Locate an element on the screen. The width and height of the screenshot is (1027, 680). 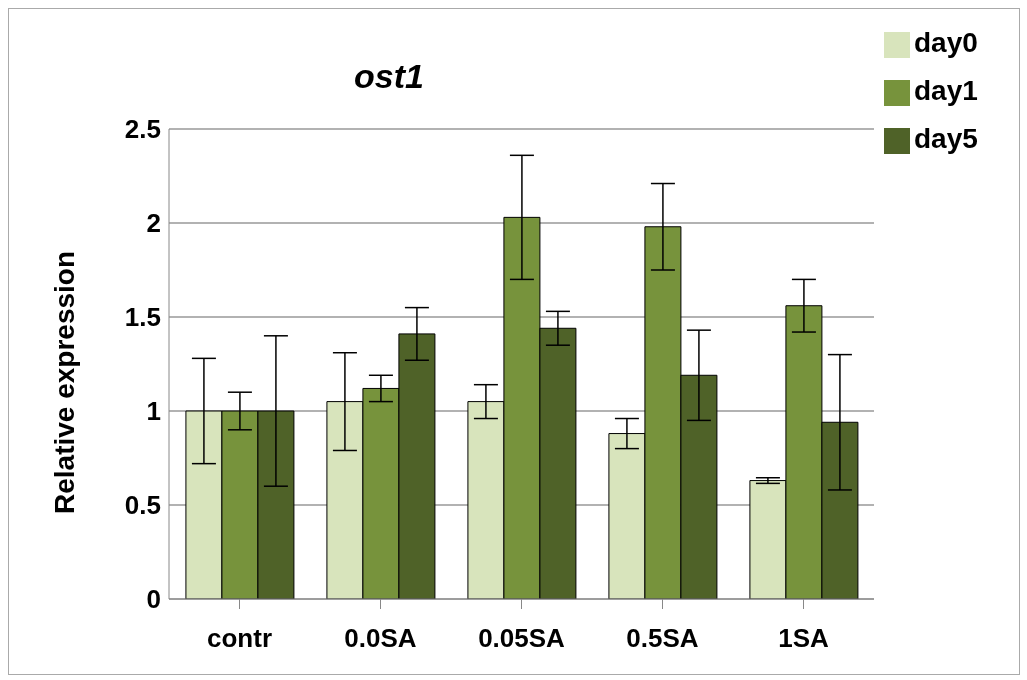
x-tick-label: 0.5SA is located at coordinates (662, 638).